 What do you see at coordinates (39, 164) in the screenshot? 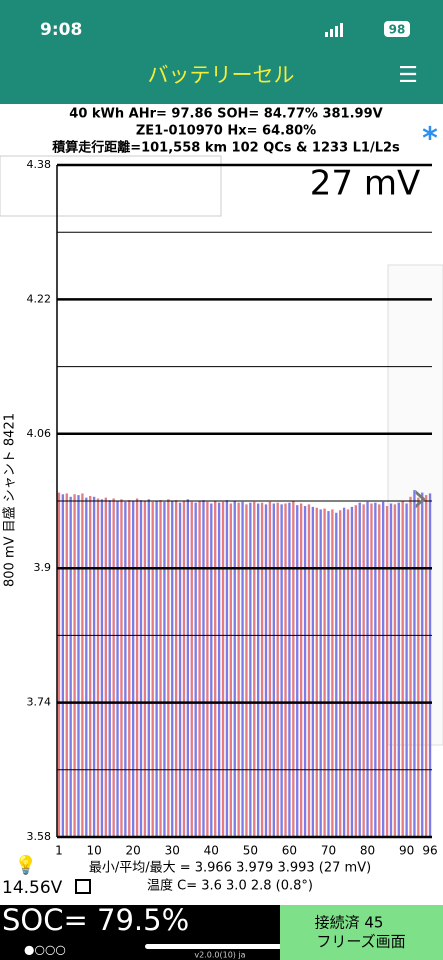
I see `y-tick-label: 4.38` at bounding box center [39, 164].